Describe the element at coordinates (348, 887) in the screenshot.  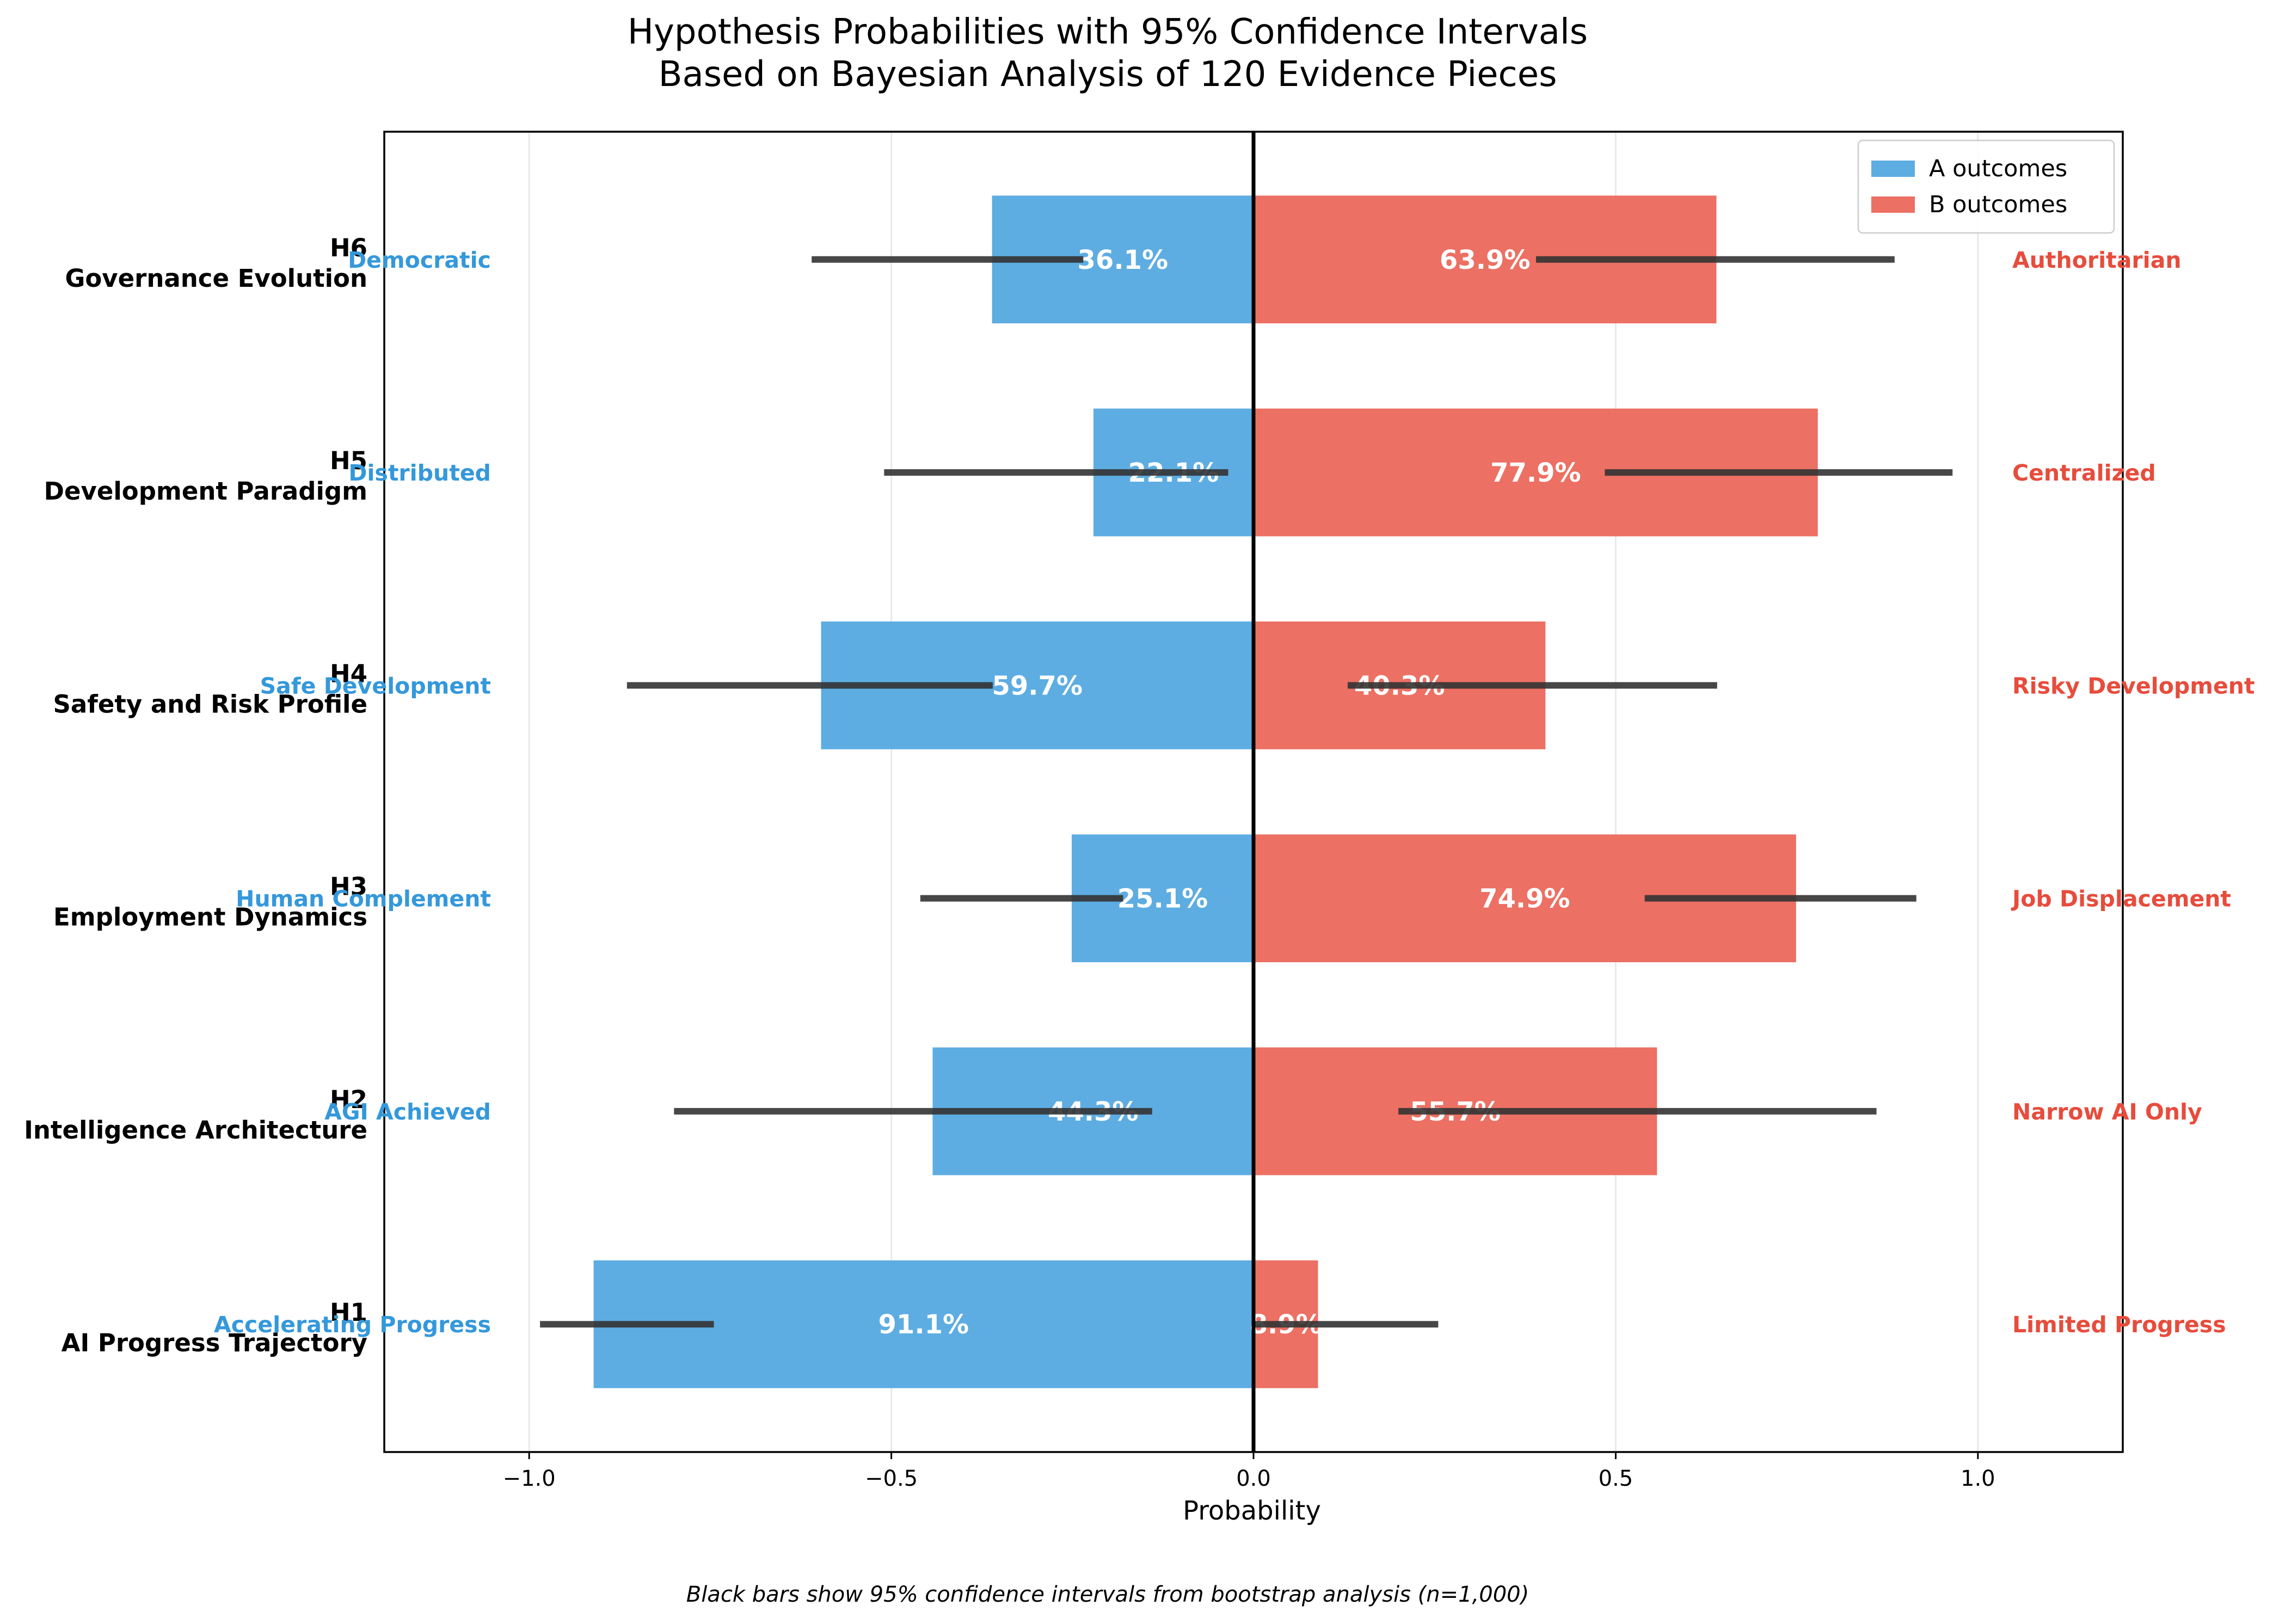
I see `hypothesis-id-h3: H3` at that location.